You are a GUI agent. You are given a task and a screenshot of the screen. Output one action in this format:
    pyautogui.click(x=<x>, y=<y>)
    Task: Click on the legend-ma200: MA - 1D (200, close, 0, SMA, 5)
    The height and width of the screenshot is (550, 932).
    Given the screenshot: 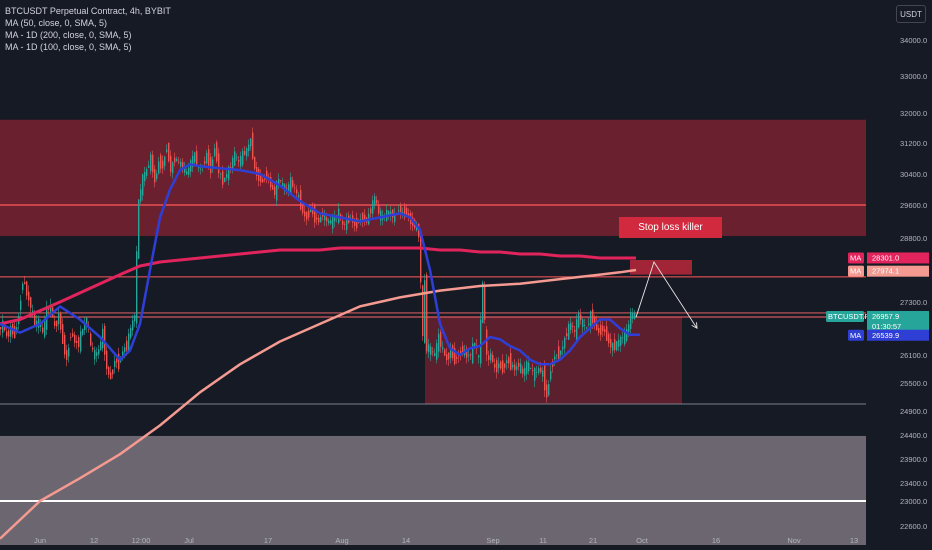 What is the action you would take?
    pyautogui.click(x=68, y=35)
    